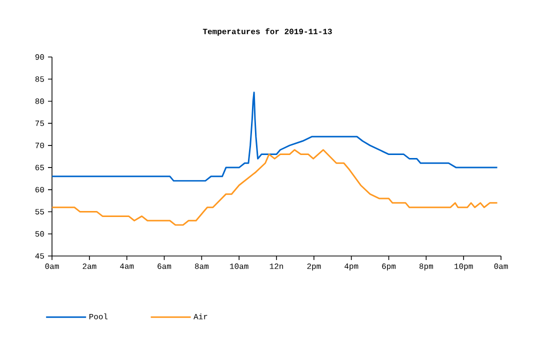 Image resolution: width=535 pixels, height=340 pixels. I want to click on y-tick-label: 60, so click(39, 189).